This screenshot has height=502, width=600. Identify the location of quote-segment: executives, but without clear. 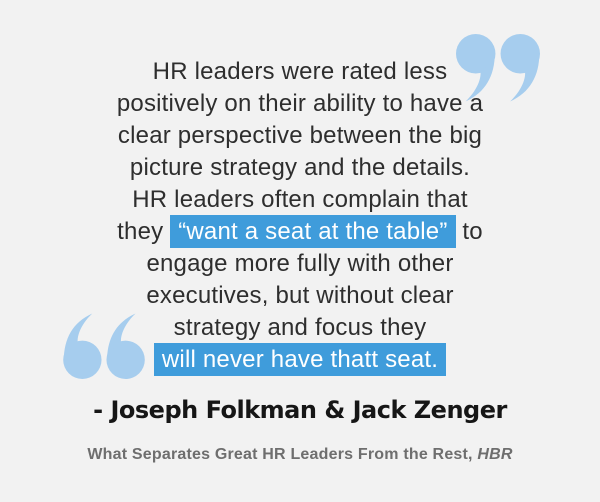
(300, 295).